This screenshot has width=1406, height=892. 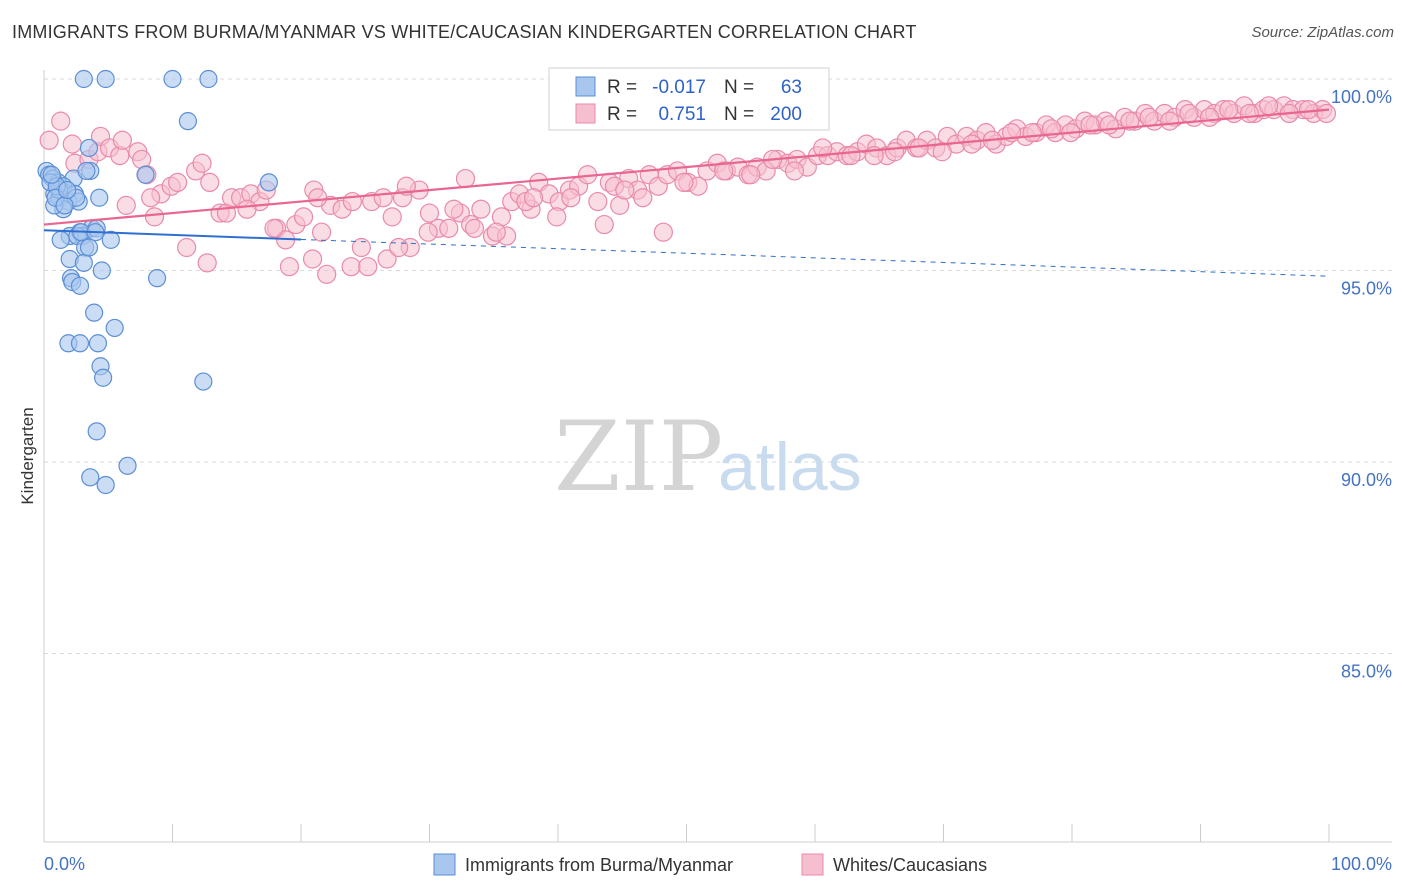 What do you see at coordinates (910, 865) in the screenshot?
I see `bottom-legend-label-whites: Whites/Caucasians` at bounding box center [910, 865].